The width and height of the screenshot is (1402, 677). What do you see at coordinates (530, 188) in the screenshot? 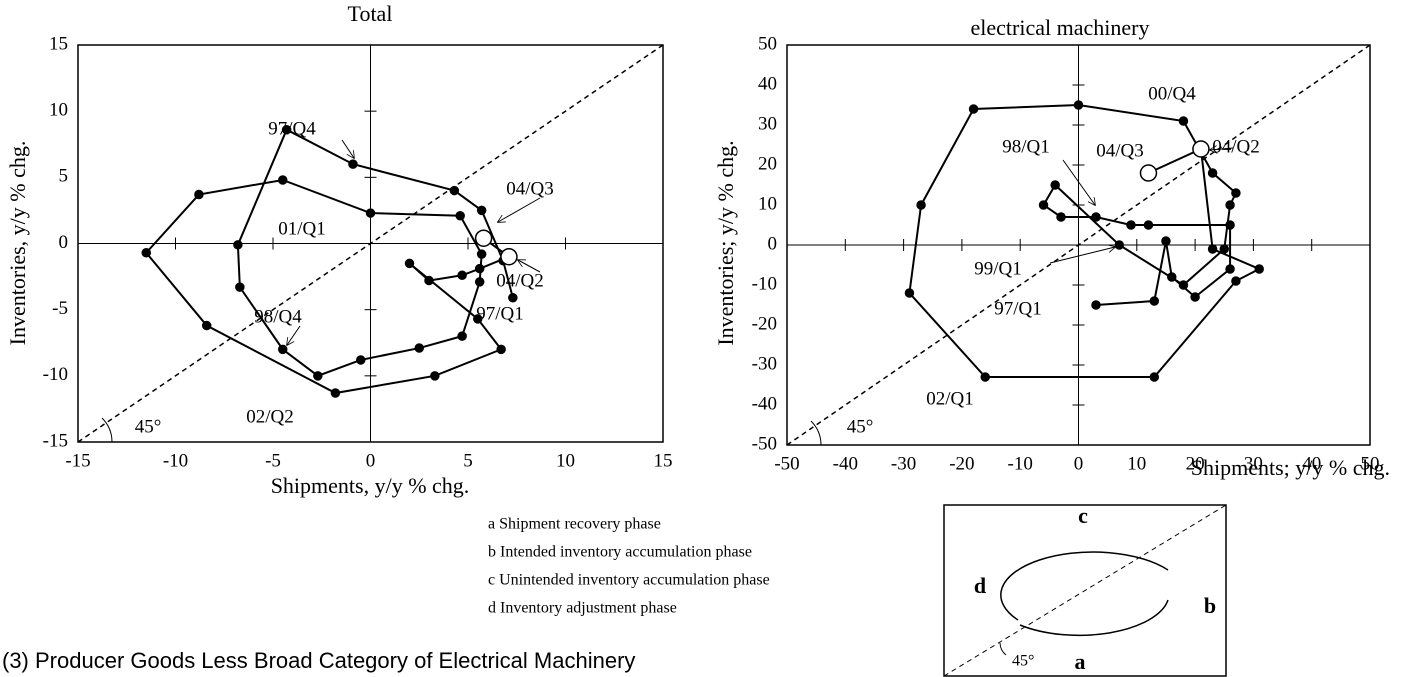
I see `annotation: 04/Q3` at bounding box center [530, 188].